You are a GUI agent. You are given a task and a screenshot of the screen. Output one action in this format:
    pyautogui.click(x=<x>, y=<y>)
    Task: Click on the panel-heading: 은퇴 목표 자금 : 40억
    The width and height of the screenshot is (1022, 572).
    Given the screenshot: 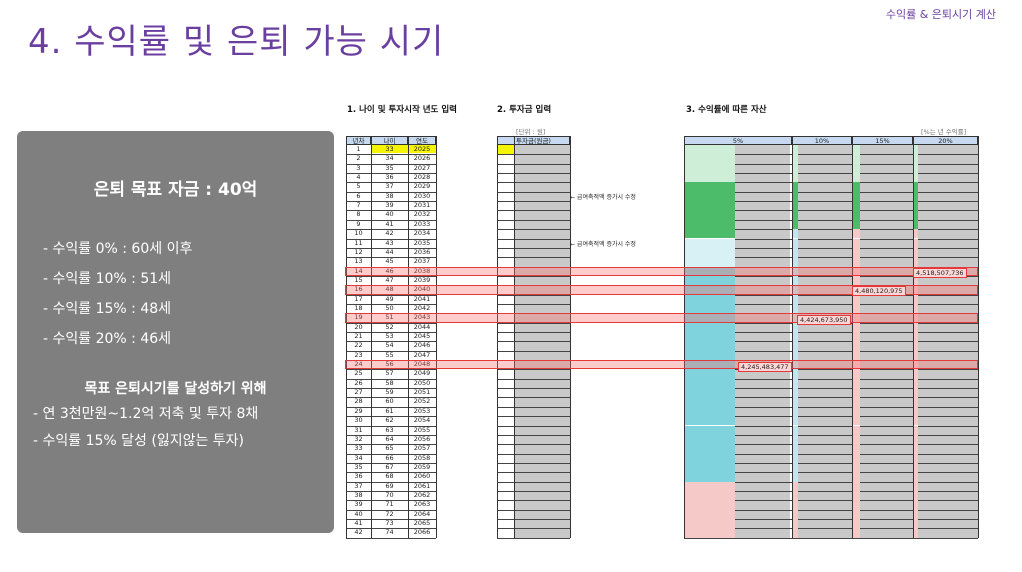 What is the action you would take?
    pyautogui.click(x=175, y=190)
    